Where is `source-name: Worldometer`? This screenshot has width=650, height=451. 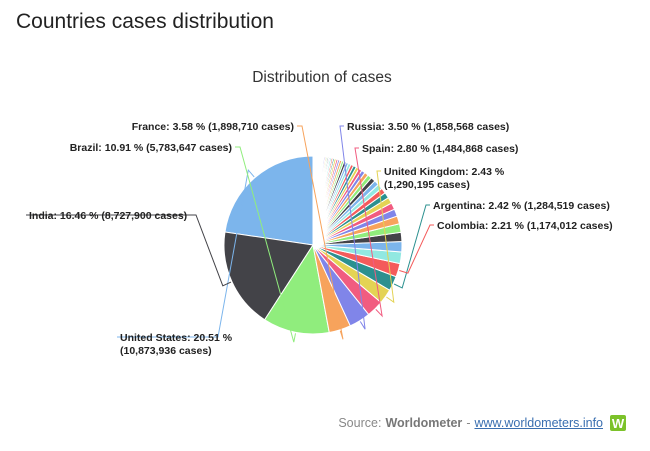
source-name: Worldometer is located at coordinates (424, 423).